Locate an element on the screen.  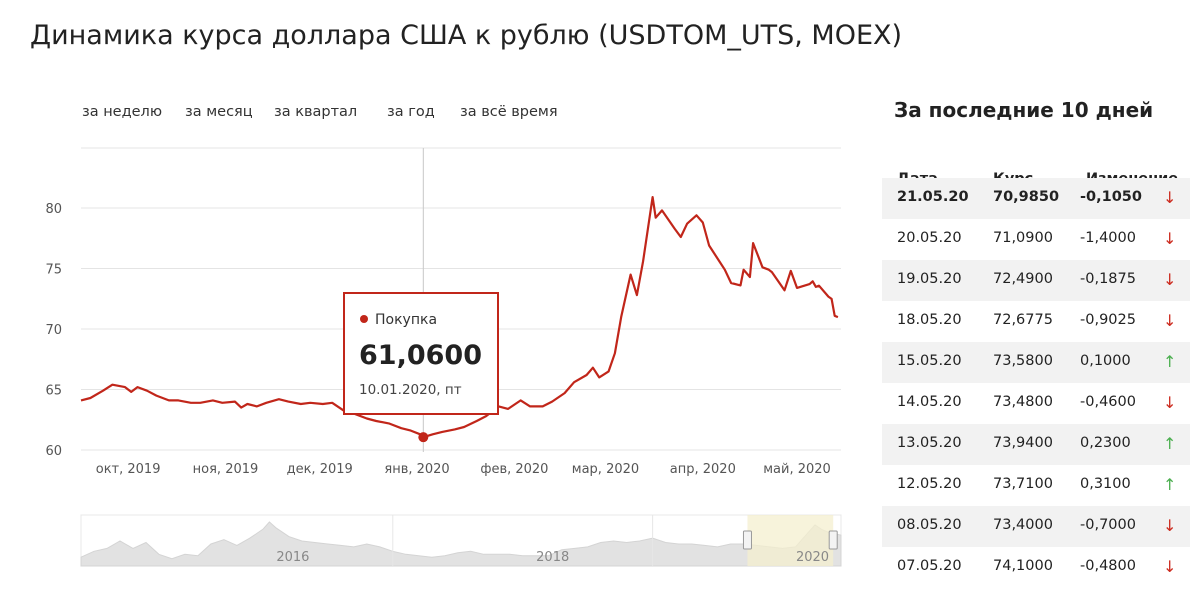
table-row: 08.05.20 73,4000 -0,7000 ↓ is located at coordinates (1036, 526).